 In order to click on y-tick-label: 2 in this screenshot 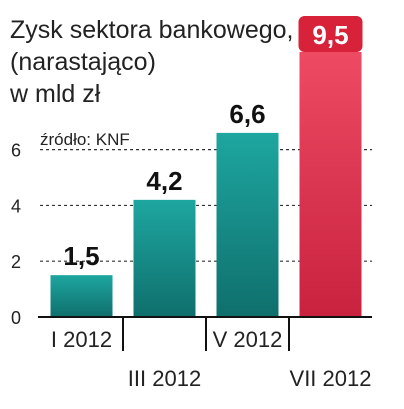, I will do `click(16, 262)`.